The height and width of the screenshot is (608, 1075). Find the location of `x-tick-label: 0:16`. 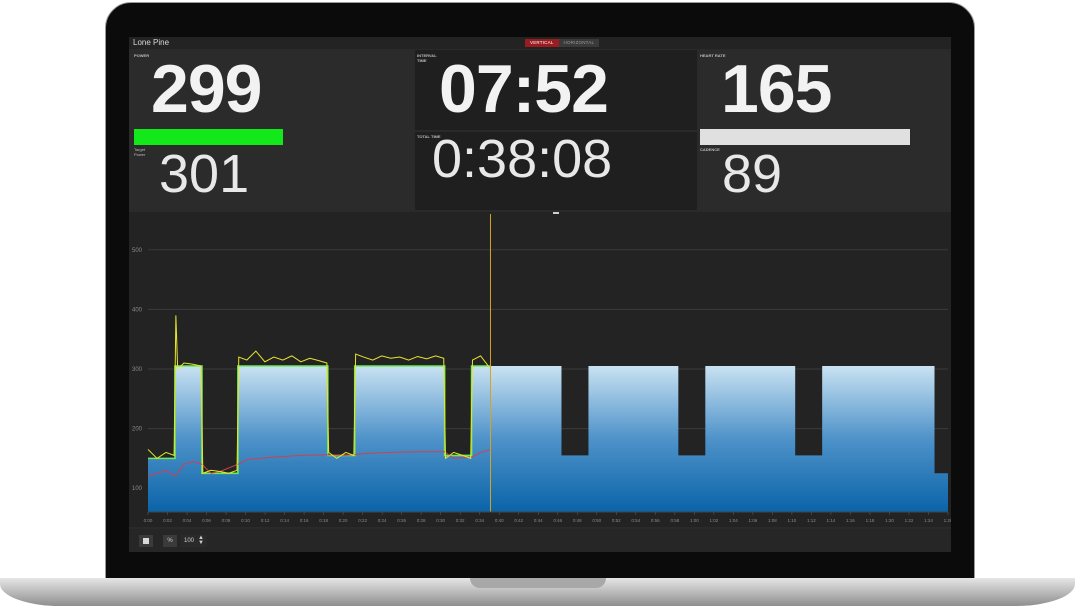

x-tick-label: 0:16 is located at coordinates (304, 520).